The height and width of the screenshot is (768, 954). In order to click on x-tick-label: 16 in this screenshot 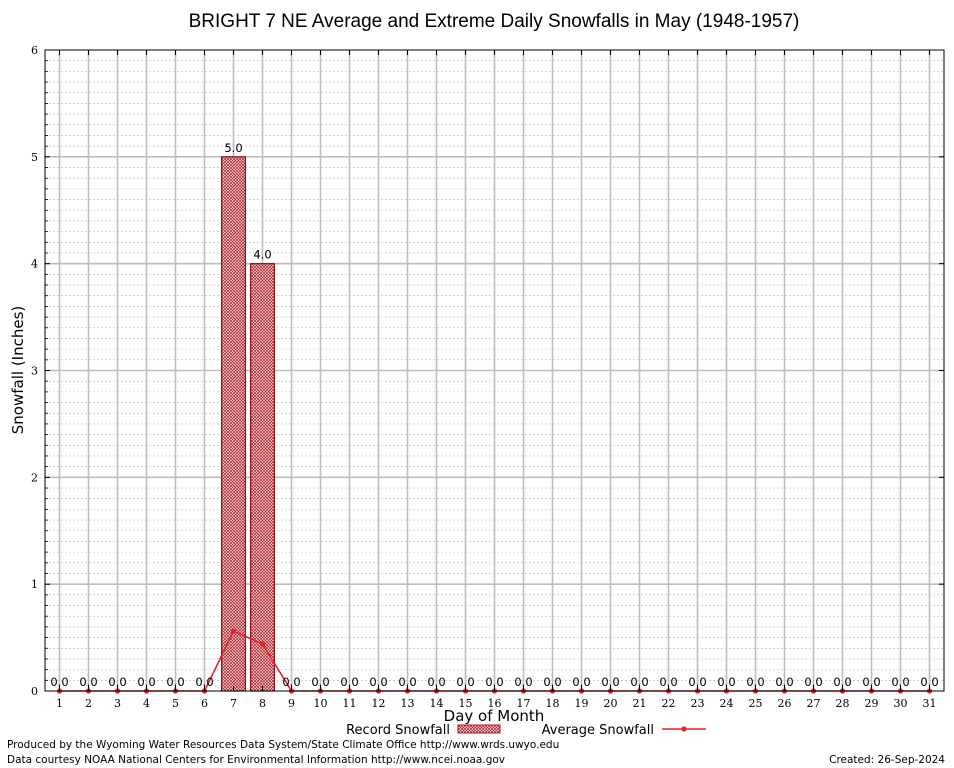, I will do `click(495, 703)`.